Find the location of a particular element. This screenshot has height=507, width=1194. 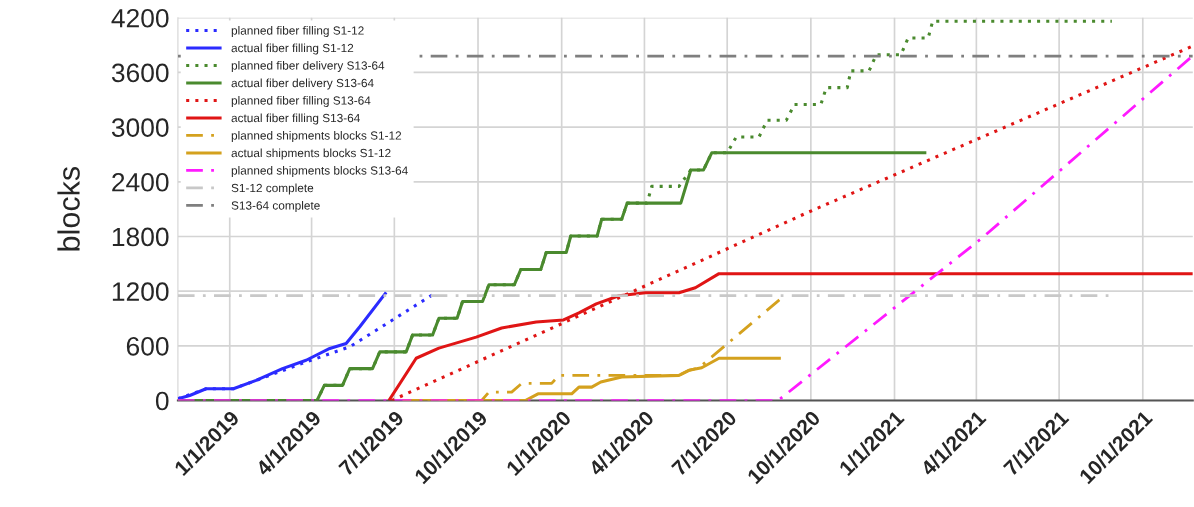

y-tick-label: 0 is located at coordinates (162, 401).